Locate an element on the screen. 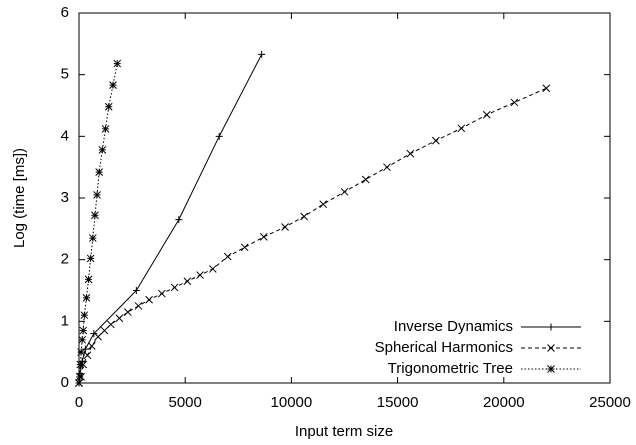 This screenshot has height=445, width=636. x-tick-label: 20000 is located at coordinates (504, 402).